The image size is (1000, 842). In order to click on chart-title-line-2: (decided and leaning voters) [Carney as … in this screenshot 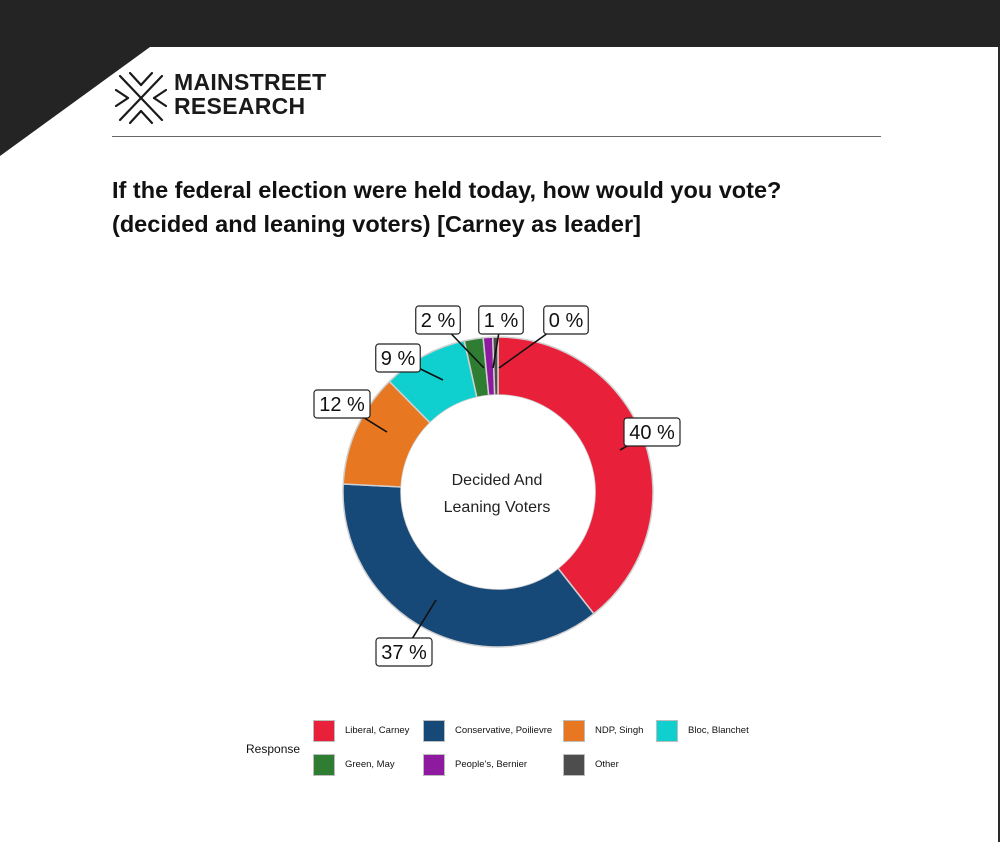, I will do `click(376, 224)`.